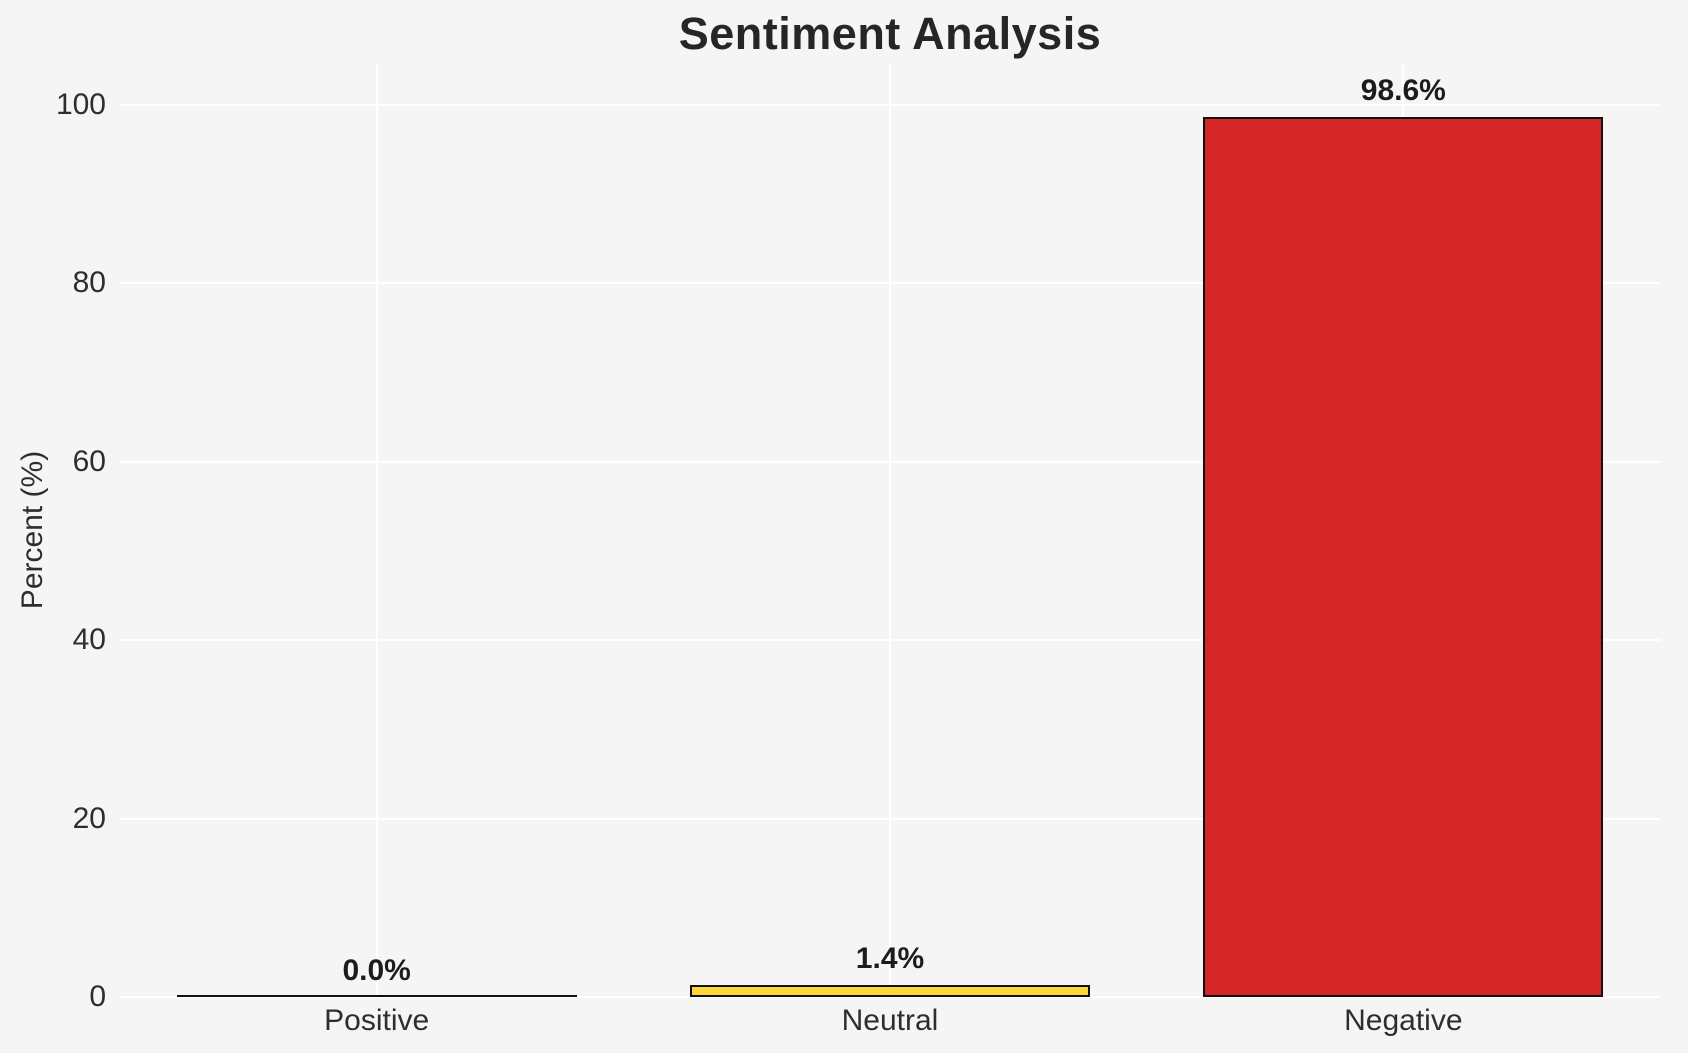 The width and height of the screenshot is (1688, 1053). What do you see at coordinates (89, 283) in the screenshot?
I see `y-tick-label-80: 80` at bounding box center [89, 283].